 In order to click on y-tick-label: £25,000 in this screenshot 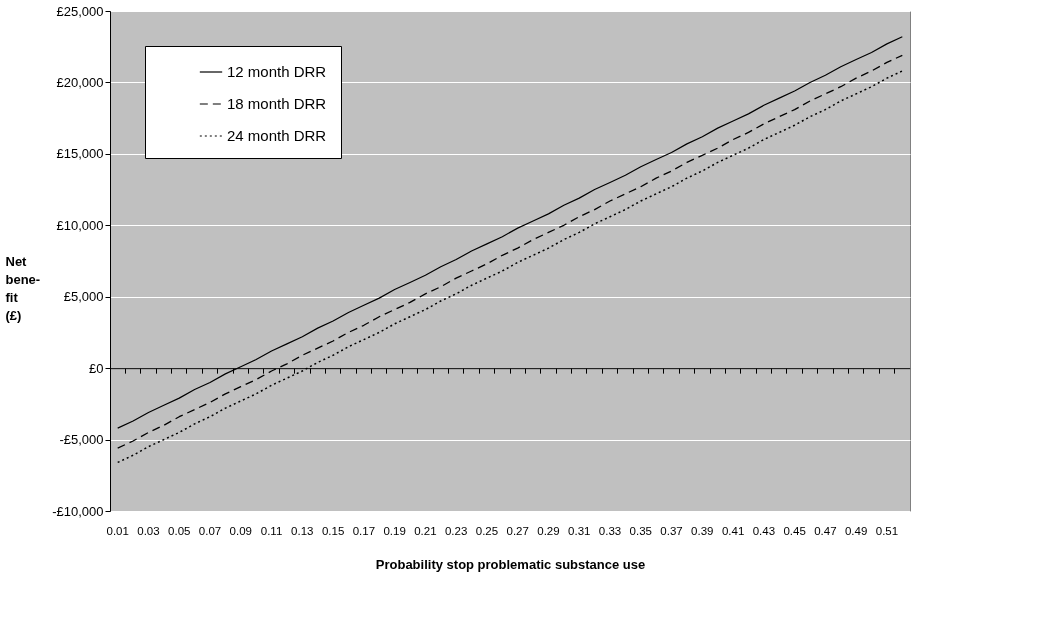, I will do `click(80, 11)`.